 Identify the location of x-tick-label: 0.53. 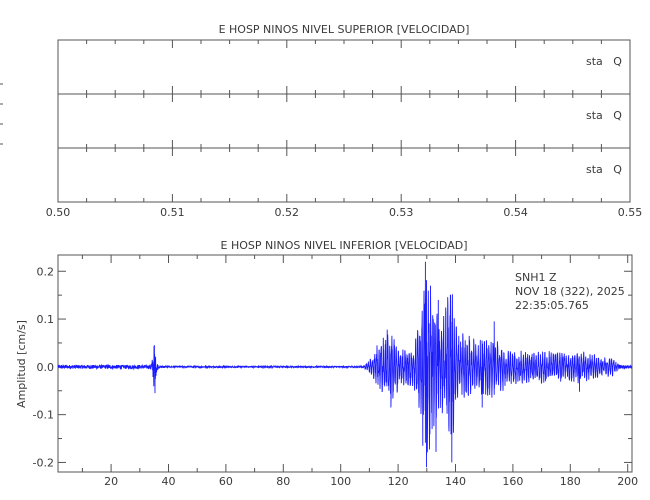
(401, 212).